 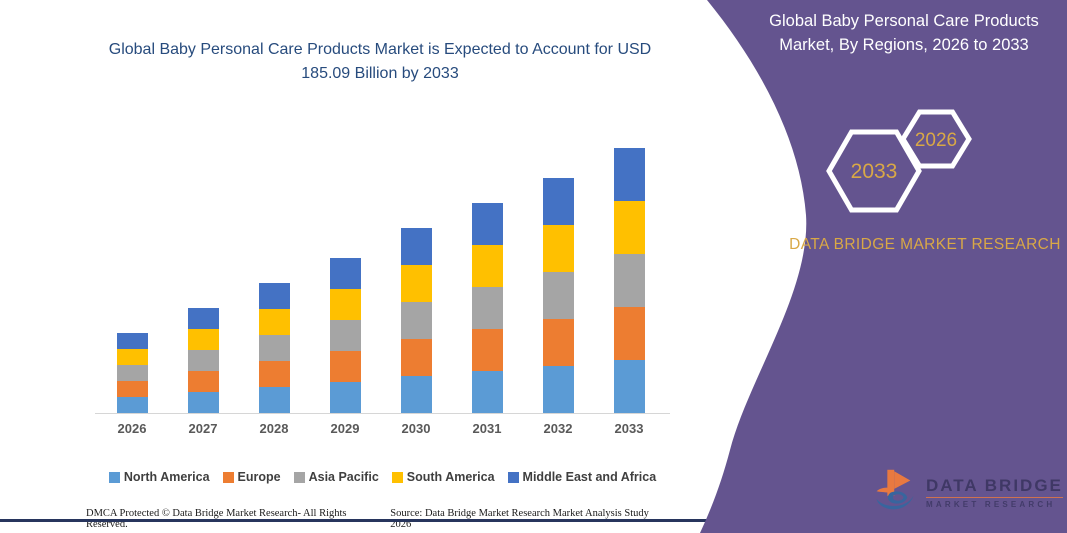 I want to click on legend-swatch-middle-east-and-africa, so click(x=513, y=477).